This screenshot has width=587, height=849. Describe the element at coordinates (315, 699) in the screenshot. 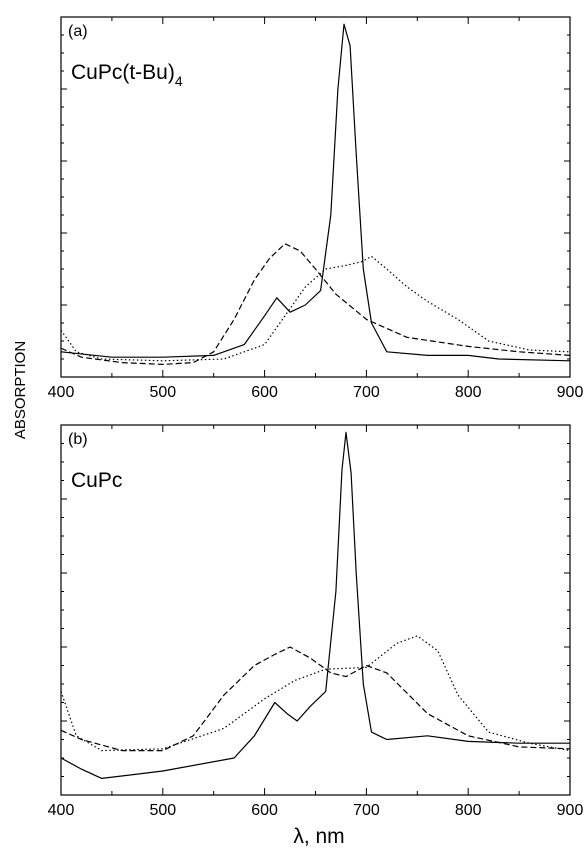

I see `panel-b-series-dashed` at that location.